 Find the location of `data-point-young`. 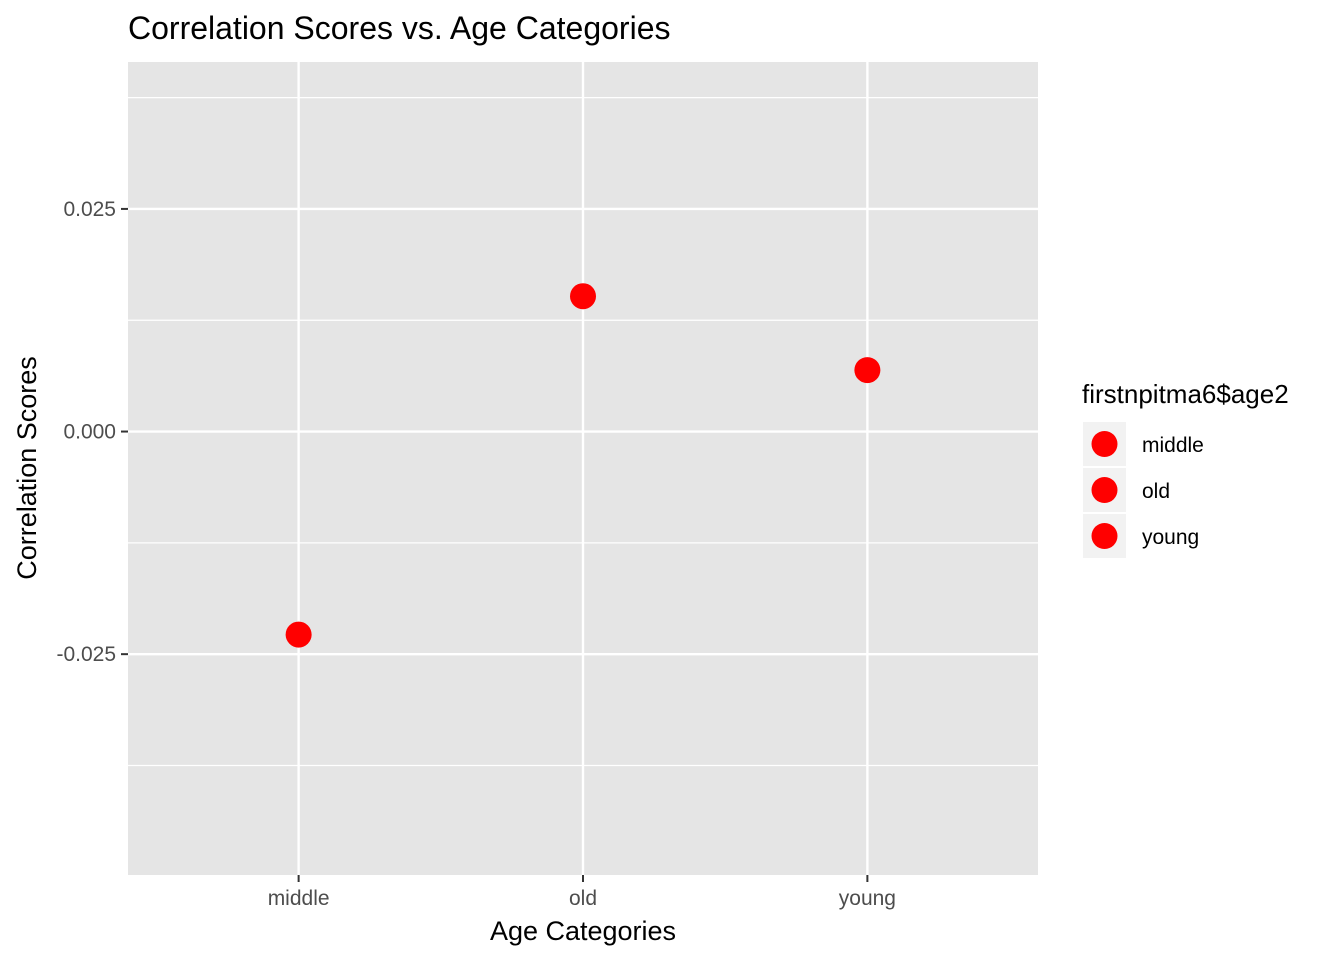

data-point-young is located at coordinates (867, 370).